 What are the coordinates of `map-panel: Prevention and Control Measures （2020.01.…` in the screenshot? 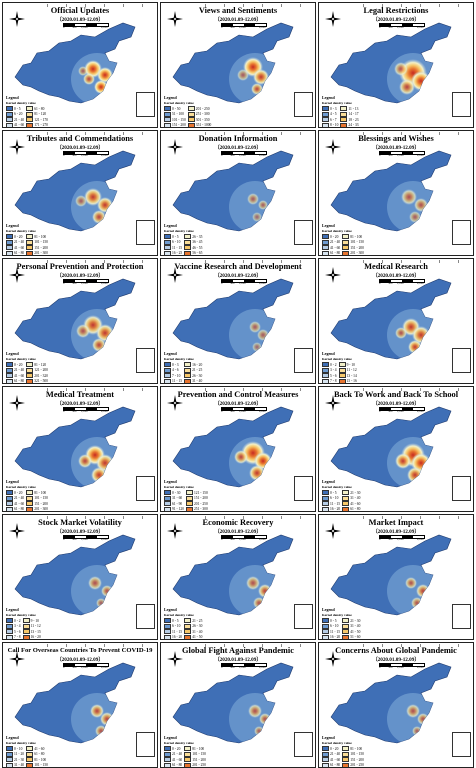 It's located at (238, 449).